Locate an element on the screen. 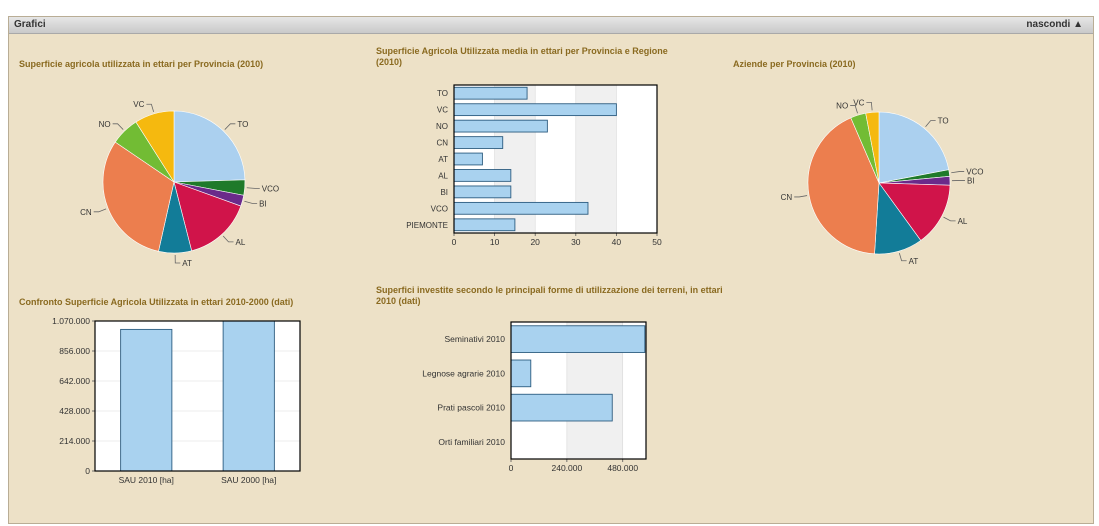  hbar1-tick-label: 20 is located at coordinates (535, 242).